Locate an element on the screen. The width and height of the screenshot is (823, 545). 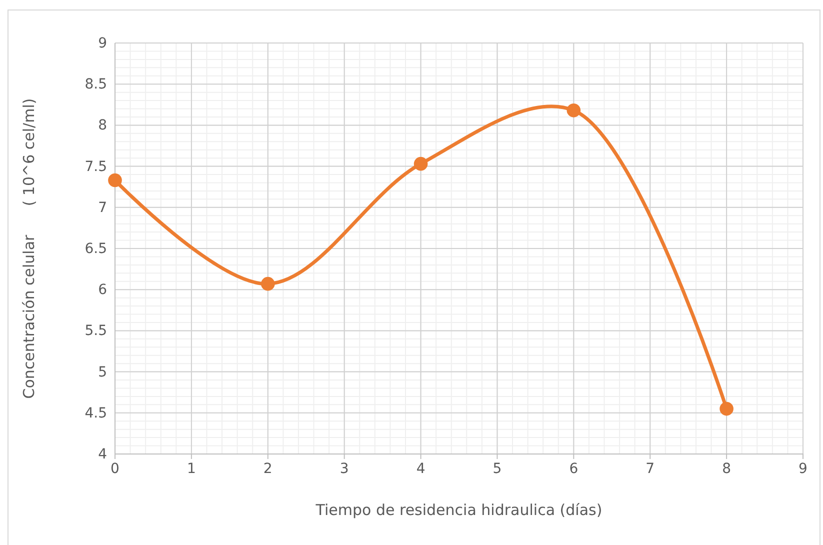
y-tick-label: 6.5 is located at coordinates (95, 248).